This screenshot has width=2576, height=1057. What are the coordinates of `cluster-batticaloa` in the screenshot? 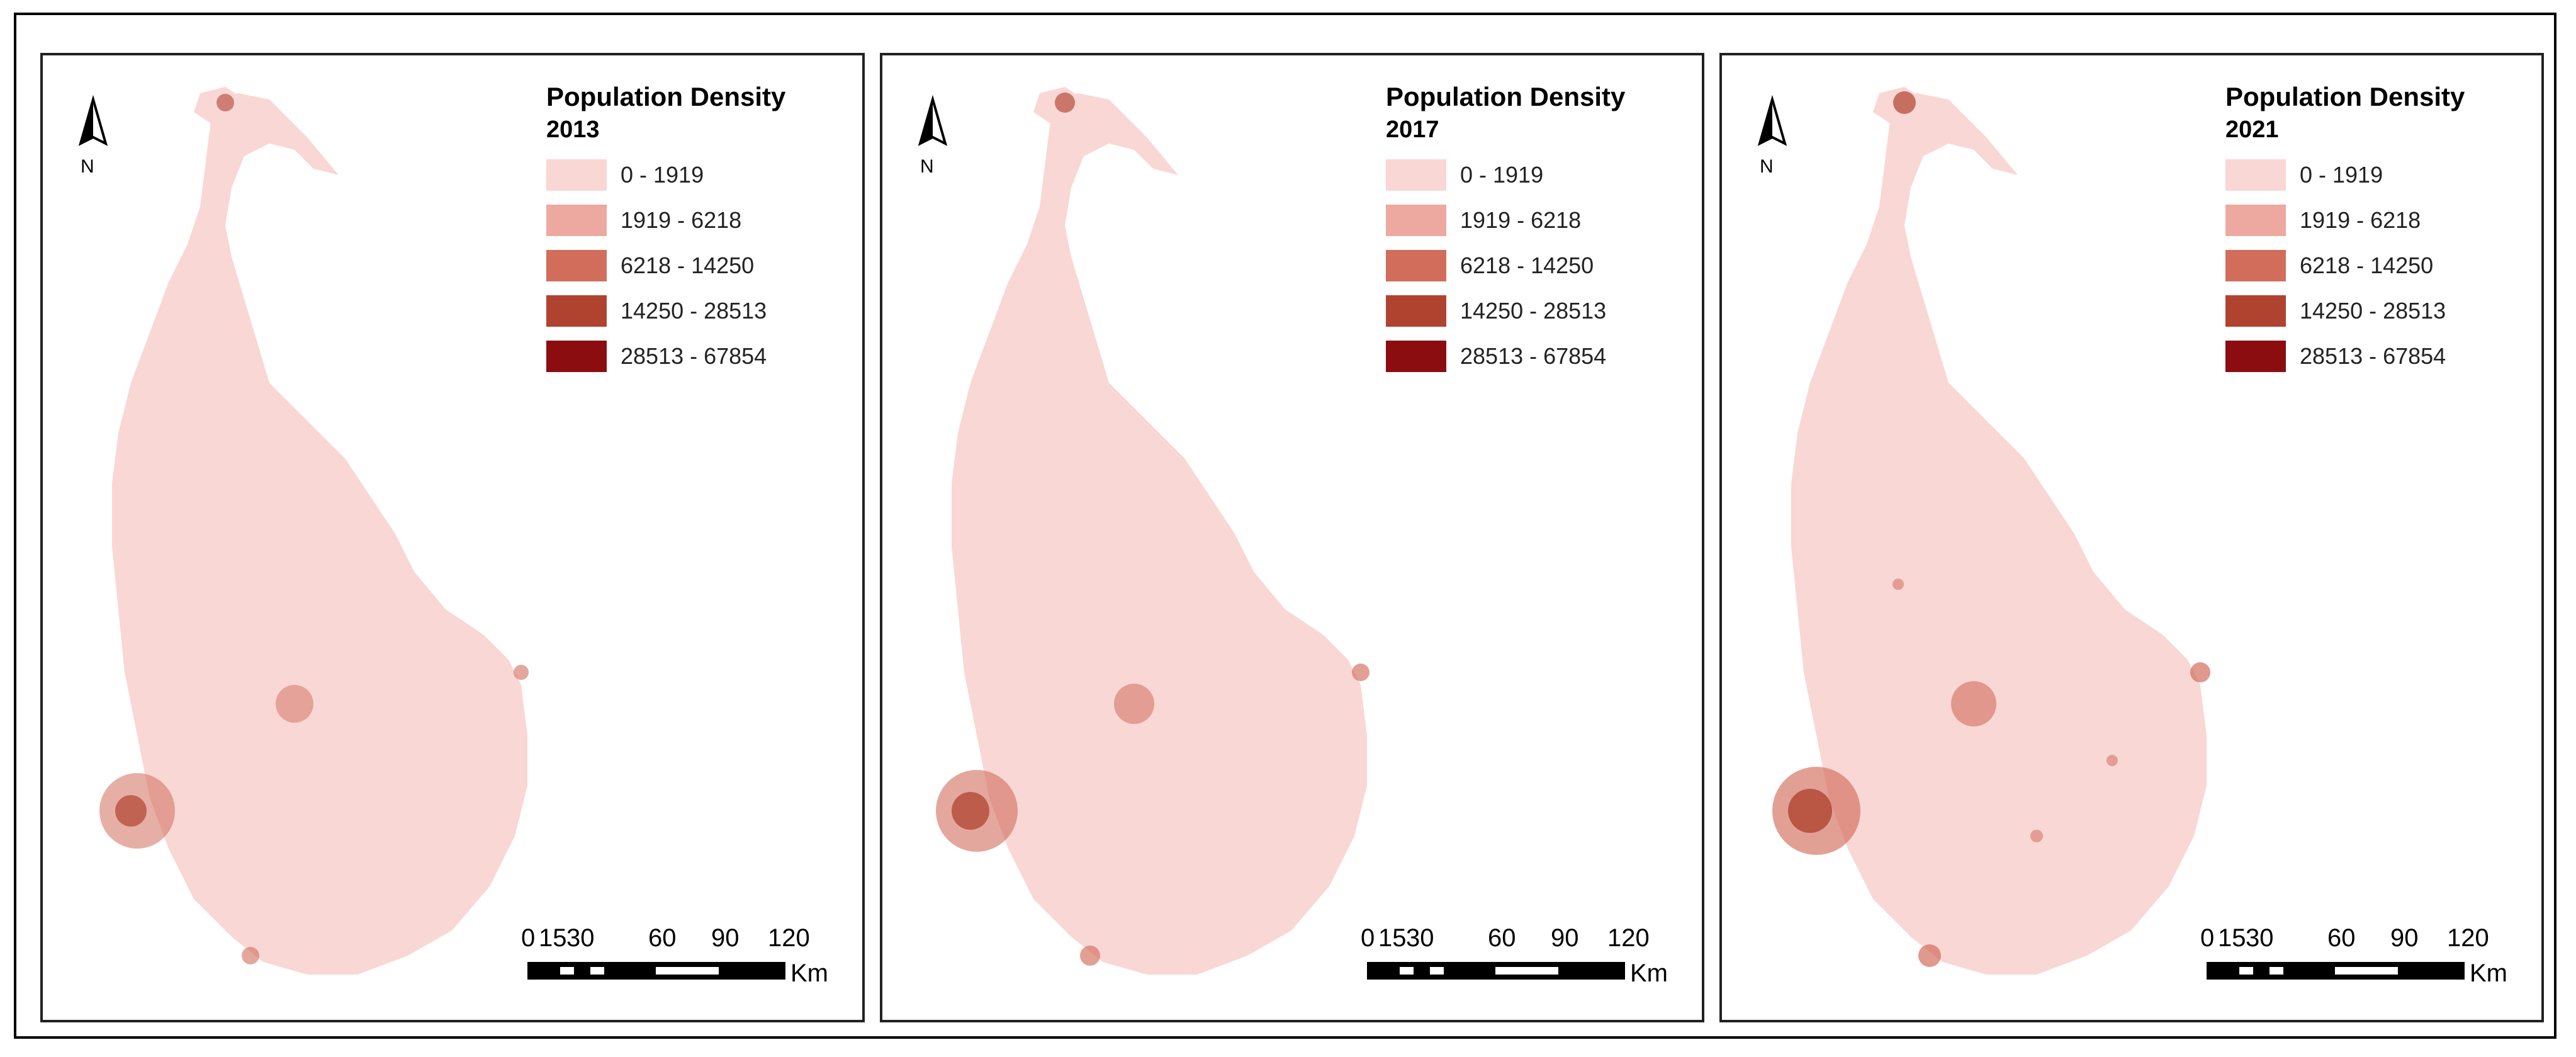 It's located at (521, 672).